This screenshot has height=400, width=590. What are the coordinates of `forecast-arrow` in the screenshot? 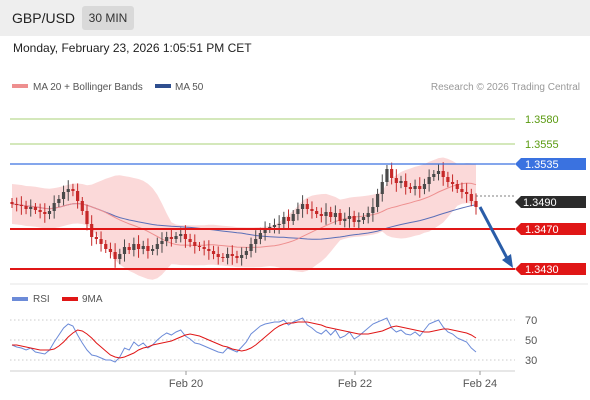 It's located at (495, 237).